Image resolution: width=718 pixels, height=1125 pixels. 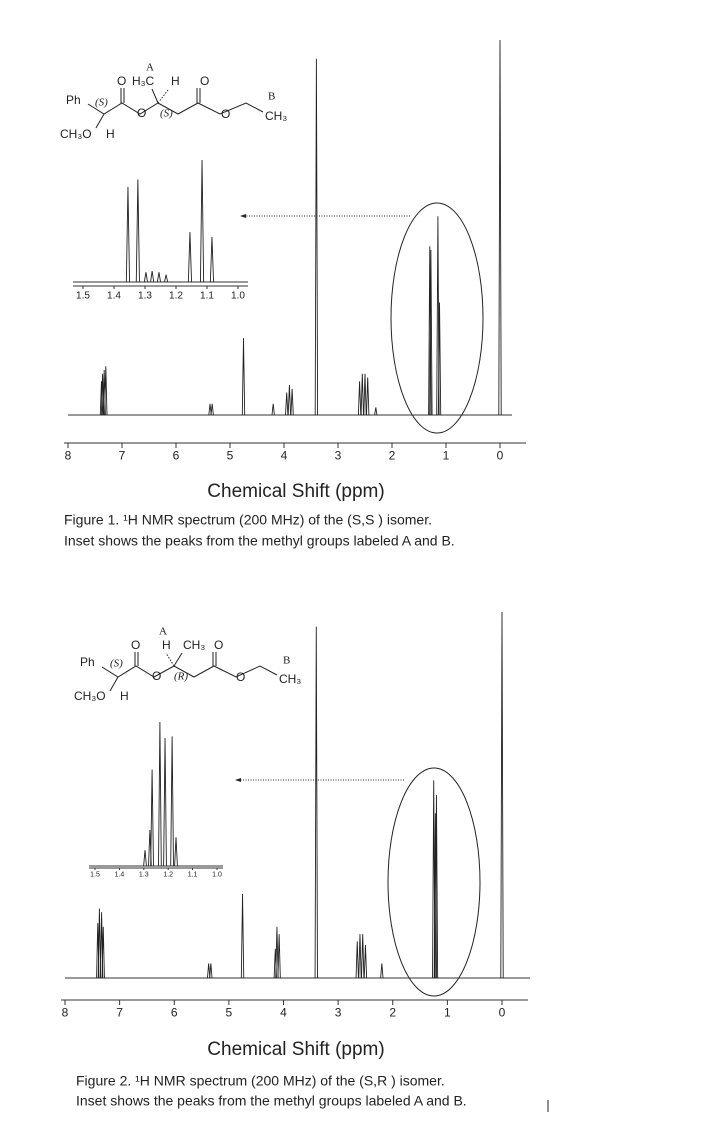 I want to click on stereo: (R), so click(x=181, y=677).